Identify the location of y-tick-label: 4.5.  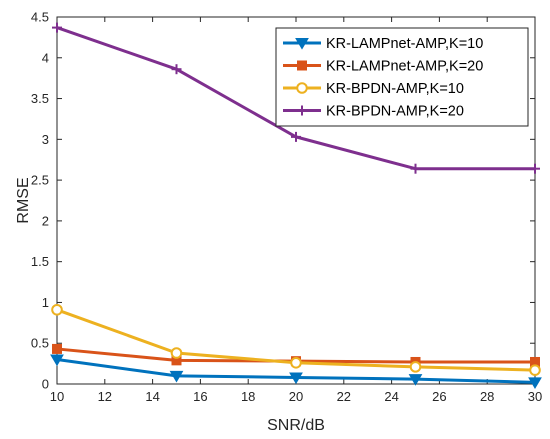
(40, 17).